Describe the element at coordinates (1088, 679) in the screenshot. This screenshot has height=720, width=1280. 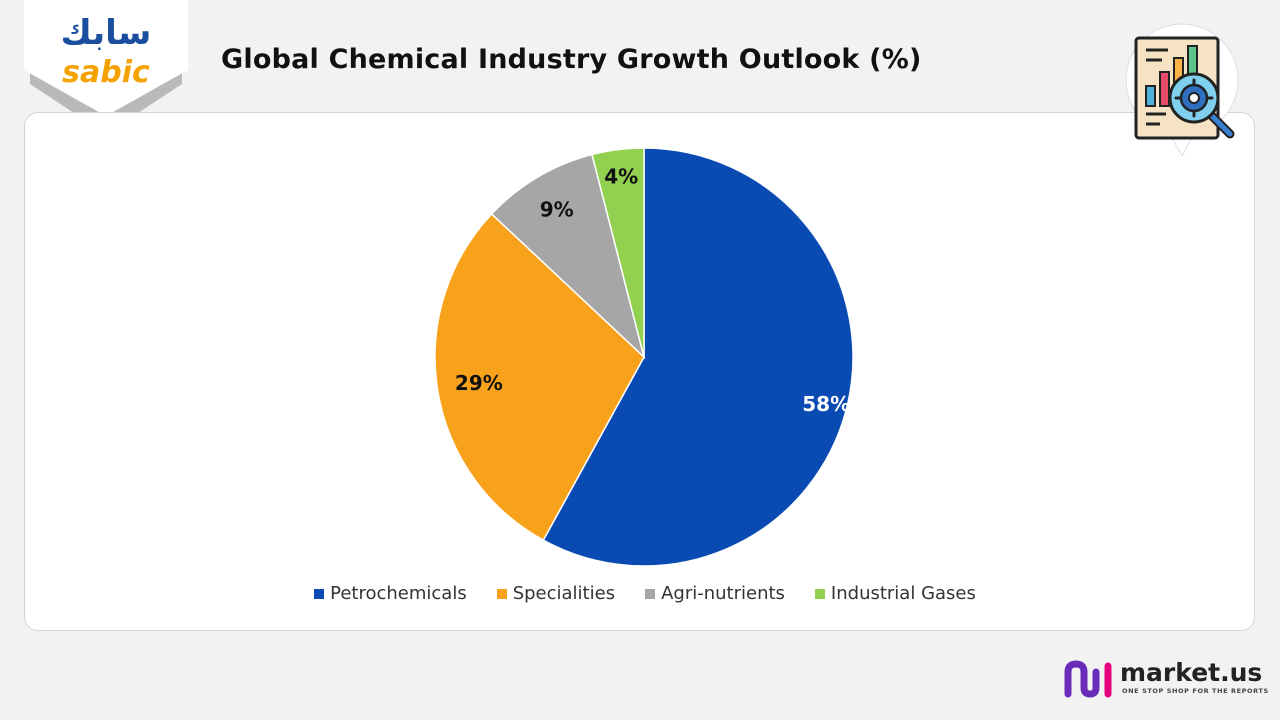
I see `marketus-mark-icon` at that location.